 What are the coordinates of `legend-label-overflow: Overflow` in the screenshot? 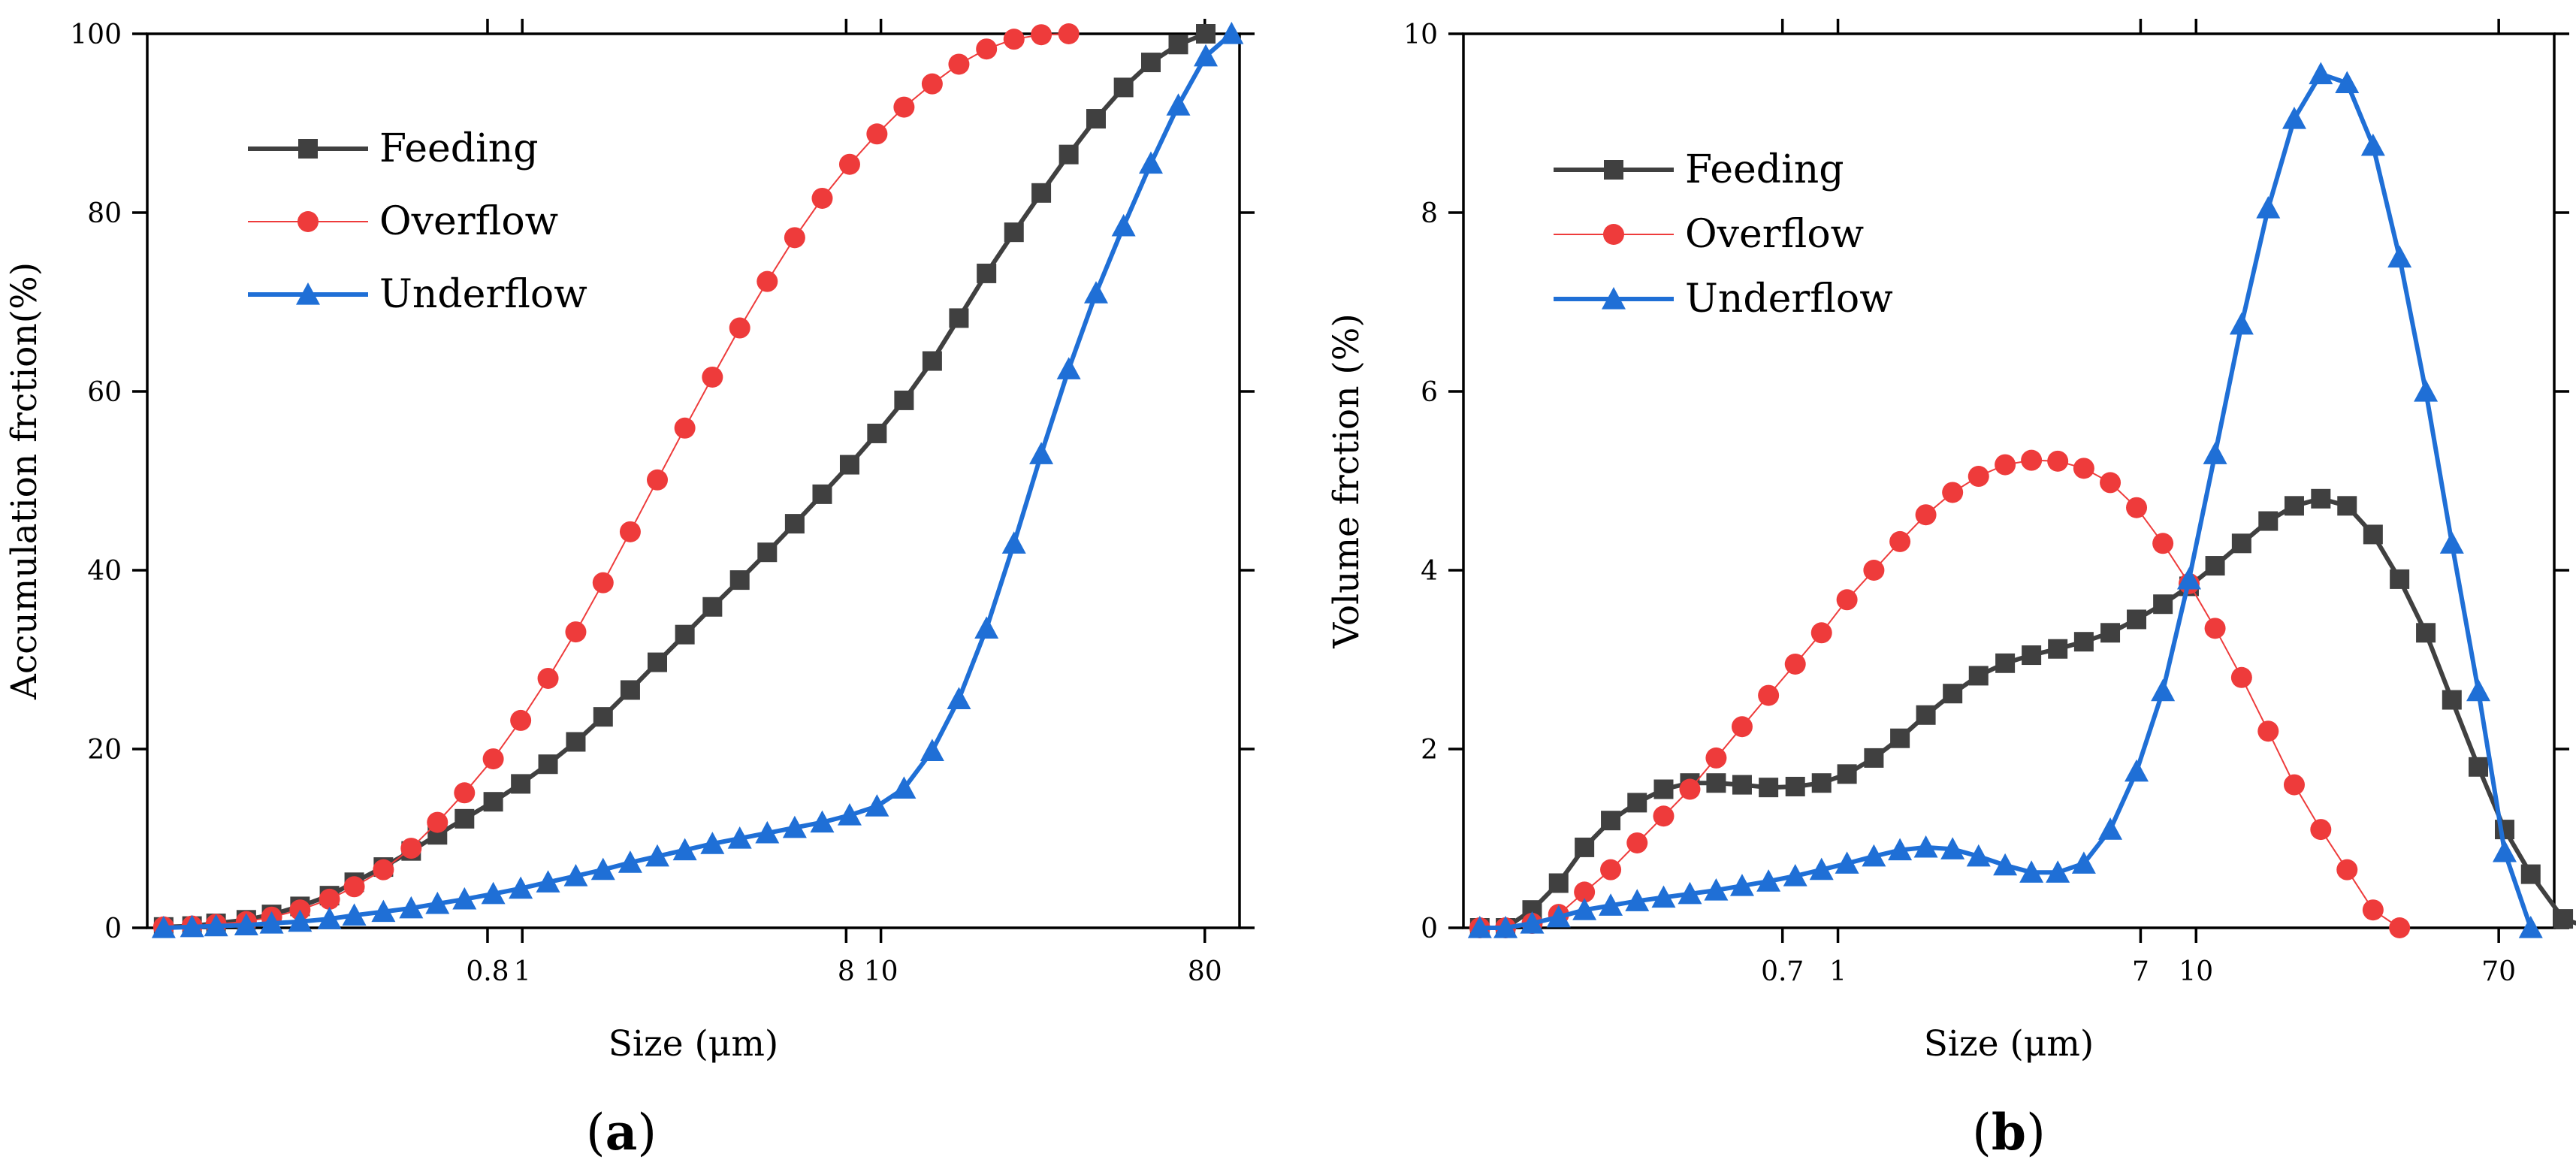 It's located at (468, 221).